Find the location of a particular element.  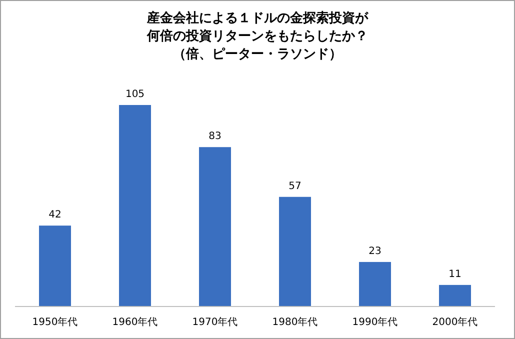

chart-title: 産金会社による１ドルの金探索投資が何倍の投資リターンをもたらしたか？ is located at coordinates (257, 27).